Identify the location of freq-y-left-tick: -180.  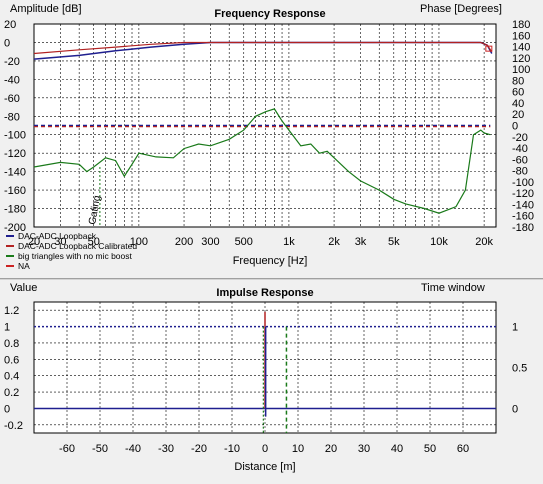
(15, 210).